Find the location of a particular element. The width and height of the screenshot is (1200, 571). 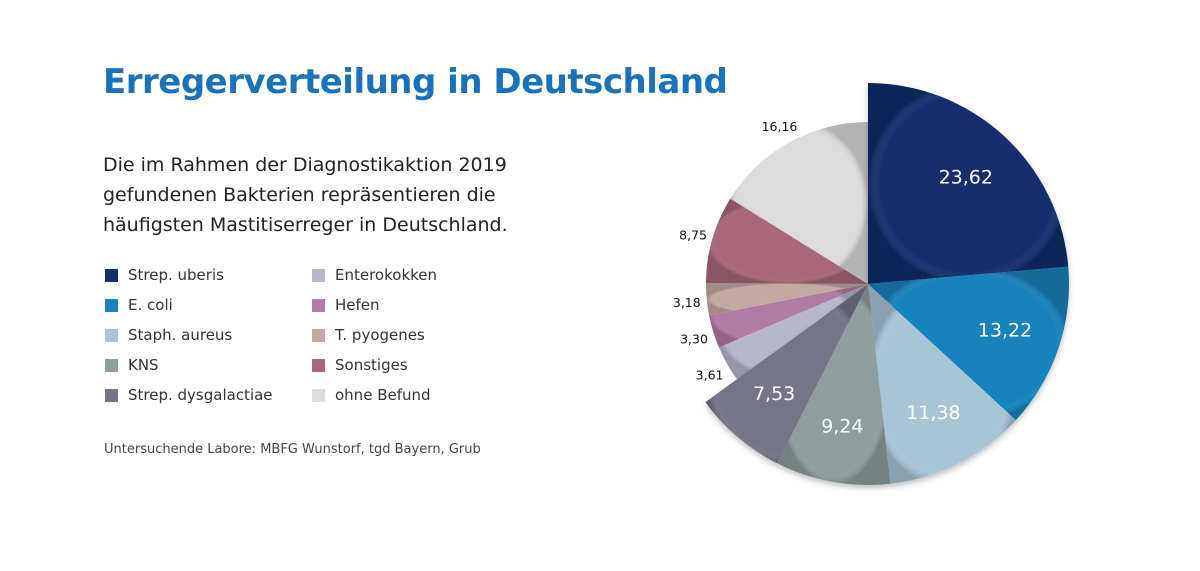

legend-label: Staph. aureus is located at coordinates (180, 335).